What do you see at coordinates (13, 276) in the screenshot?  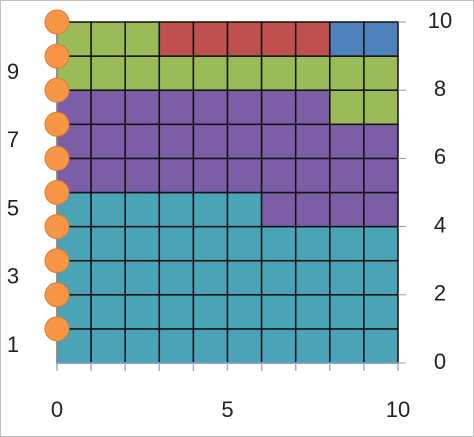 I see `y2-tick-label: 3` at bounding box center [13, 276].